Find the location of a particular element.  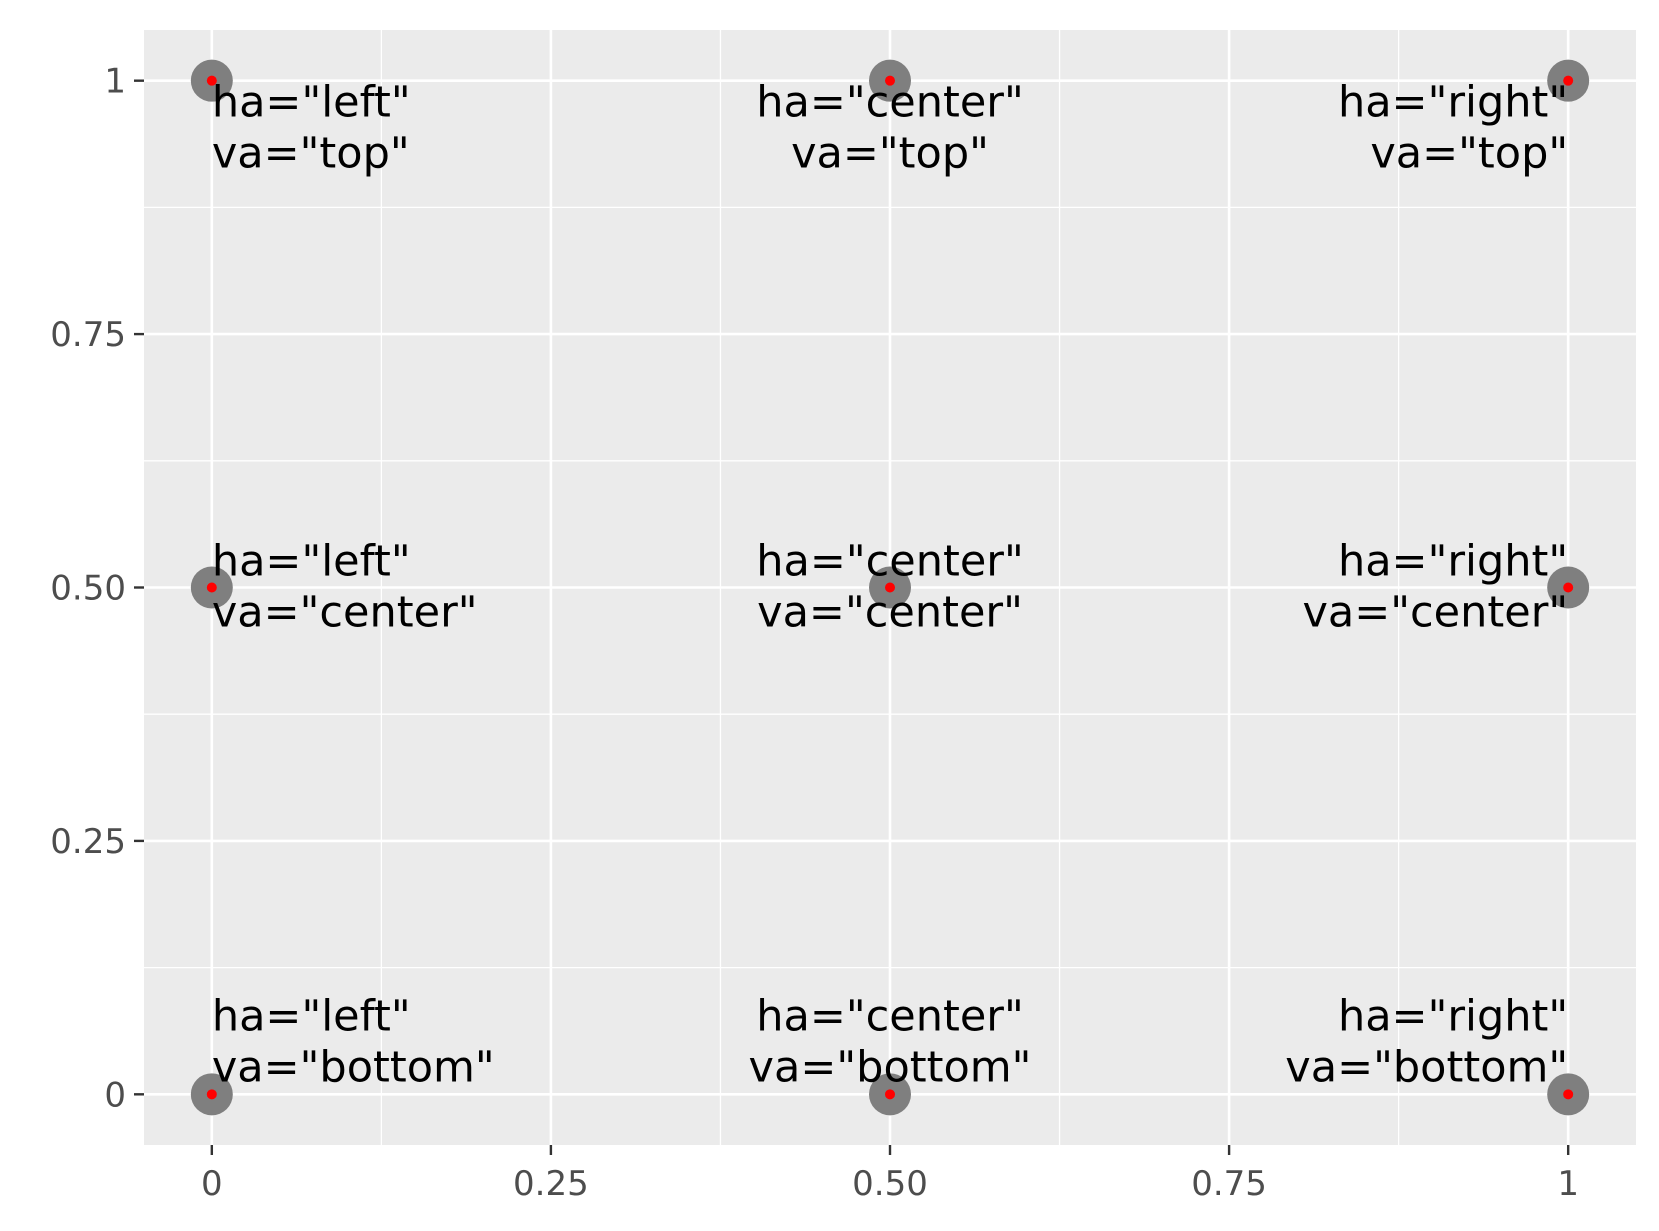

annotation-label: ha="left" va="top" is located at coordinates (311, 128).